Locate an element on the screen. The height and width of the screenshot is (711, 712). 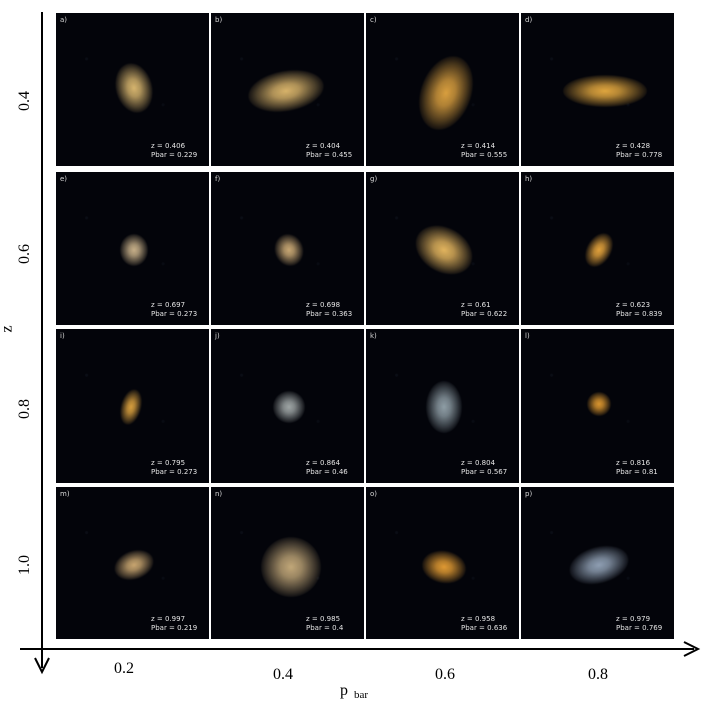
panel-pbar: Pbar = 0.81 is located at coordinates (637, 472).